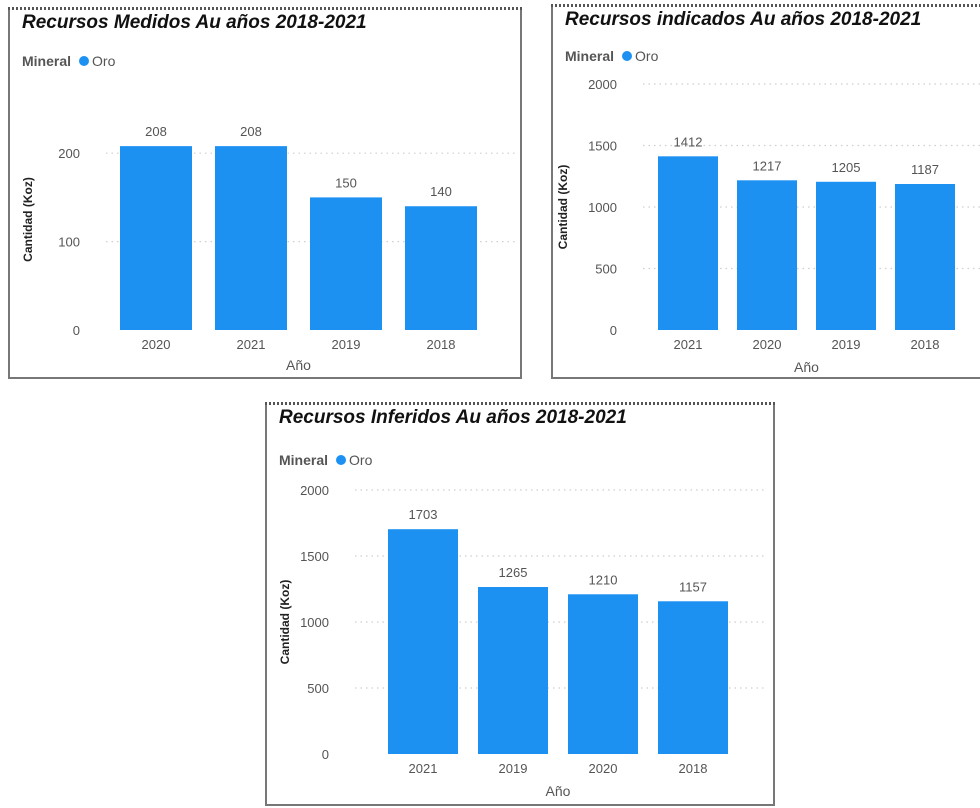 This screenshot has width=980, height=808. What do you see at coordinates (603, 579) in the screenshot?
I see `data-label: 1210` at bounding box center [603, 579].